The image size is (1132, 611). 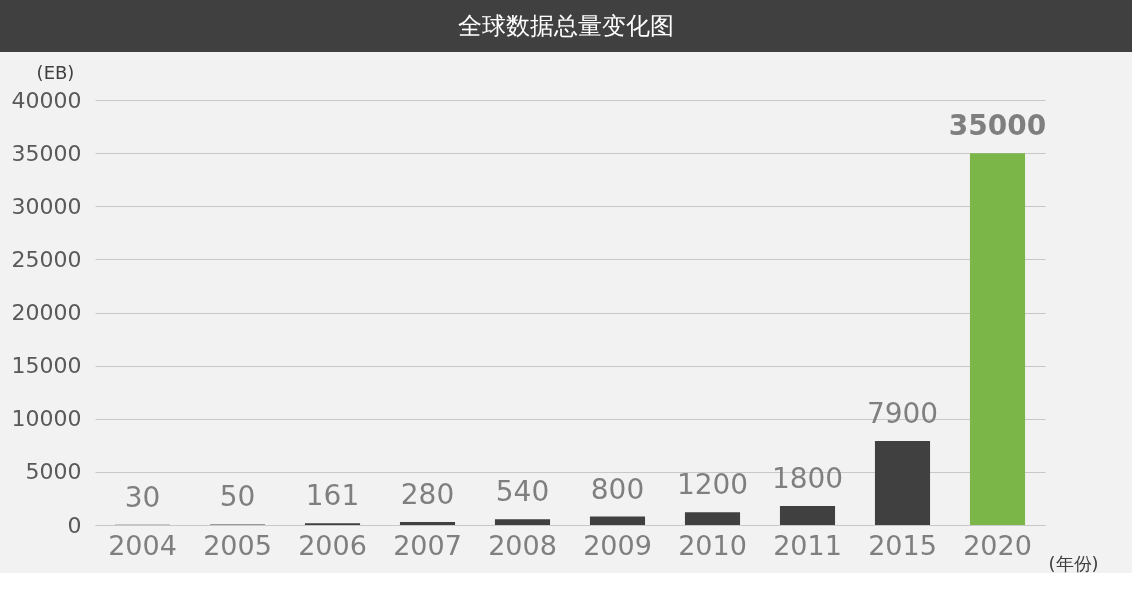 What do you see at coordinates (997, 126) in the screenshot?
I see `data-label: 35000` at bounding box center [997, 126].